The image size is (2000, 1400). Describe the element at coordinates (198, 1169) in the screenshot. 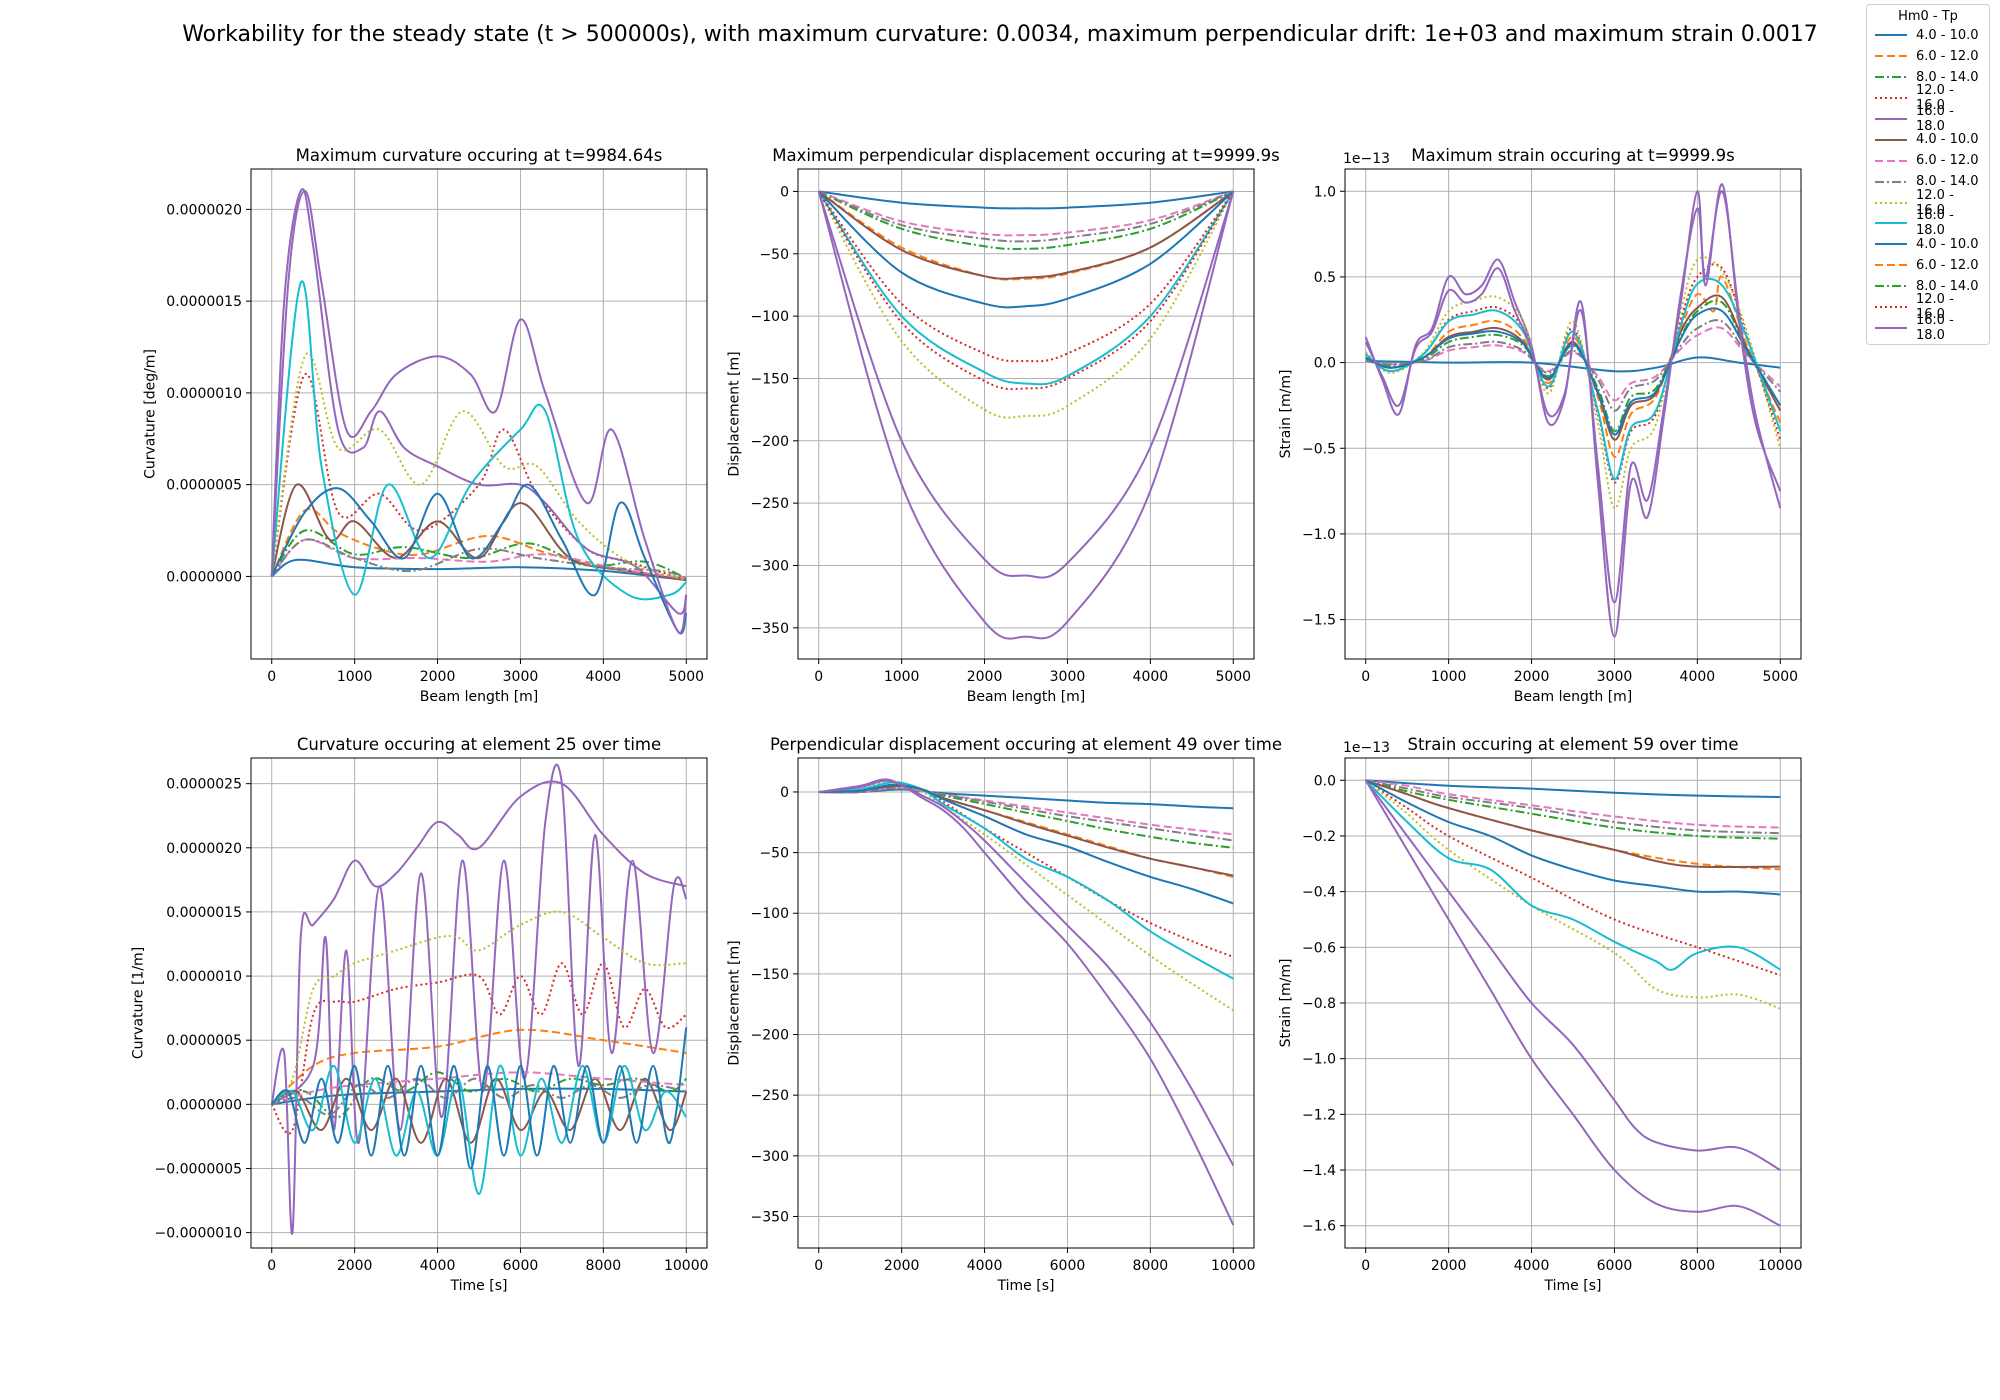

I see `y-tick-label: −0.0000005` at that location.